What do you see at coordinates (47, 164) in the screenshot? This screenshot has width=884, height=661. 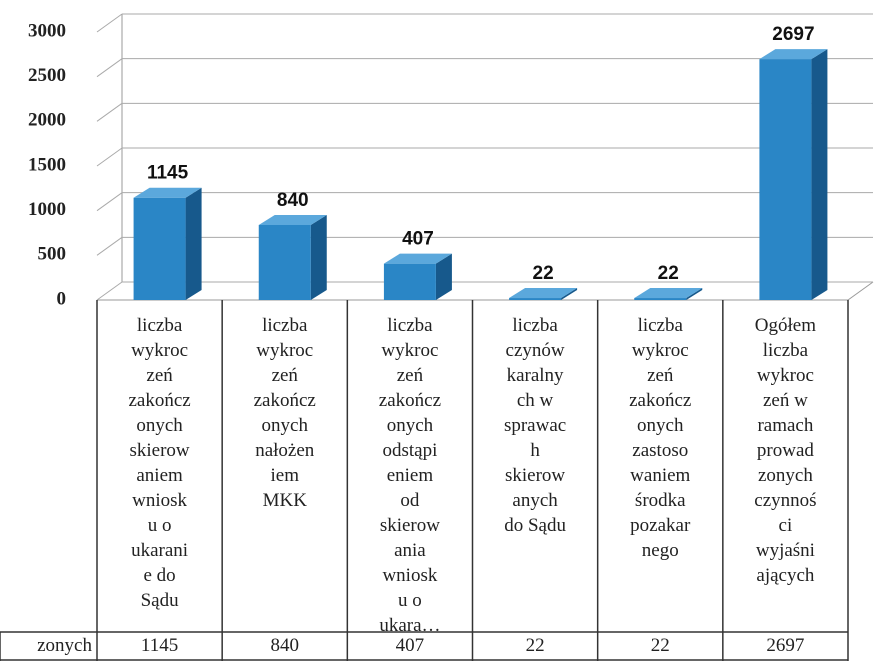 I see `y-tick-label: 1500` at bounding box center [47, 164].